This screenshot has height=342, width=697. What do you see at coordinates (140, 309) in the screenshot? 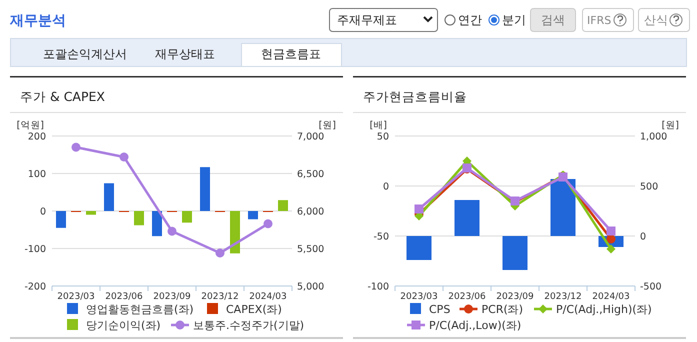
I see `legend-label: 영업활동현금흐름(좌)` at bounding box center [140, 309].